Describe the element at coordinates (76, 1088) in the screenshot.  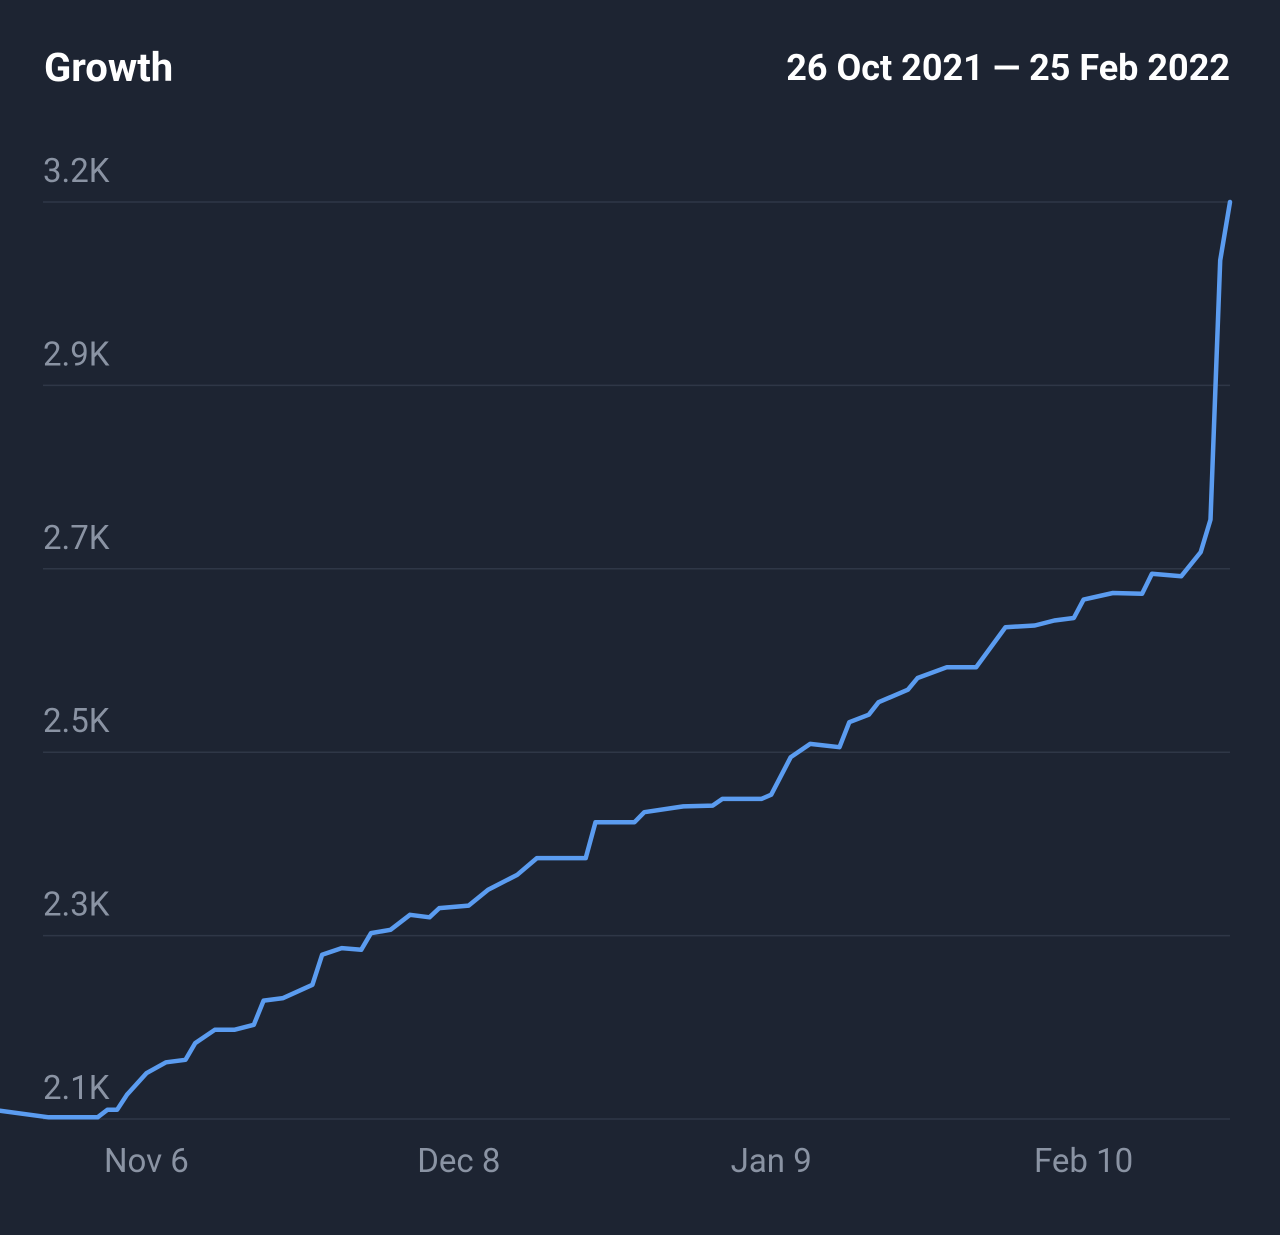
I see `y-tick-label: 2.1K` at that location.